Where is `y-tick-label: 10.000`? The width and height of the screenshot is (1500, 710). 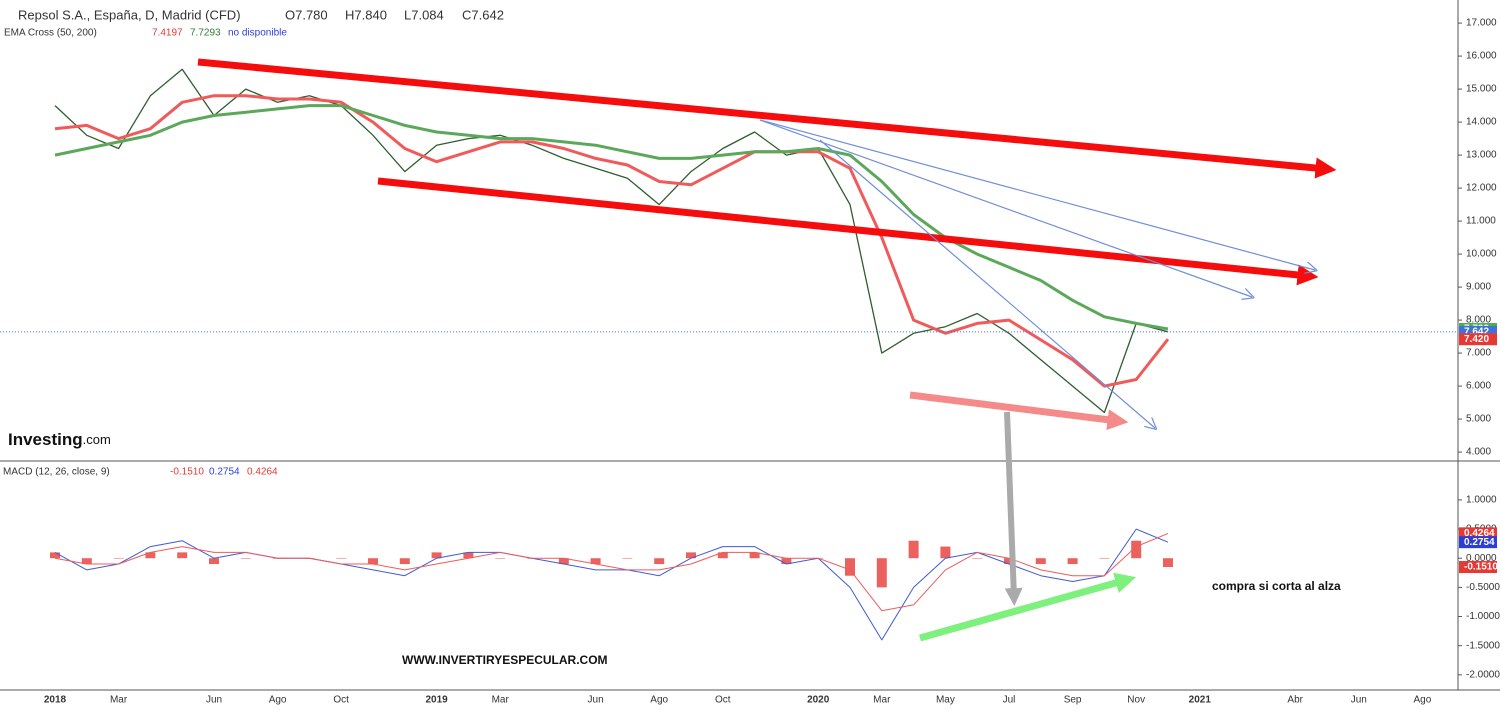
y-tick-label: 10.000 is located at coordinates (1481, 254).